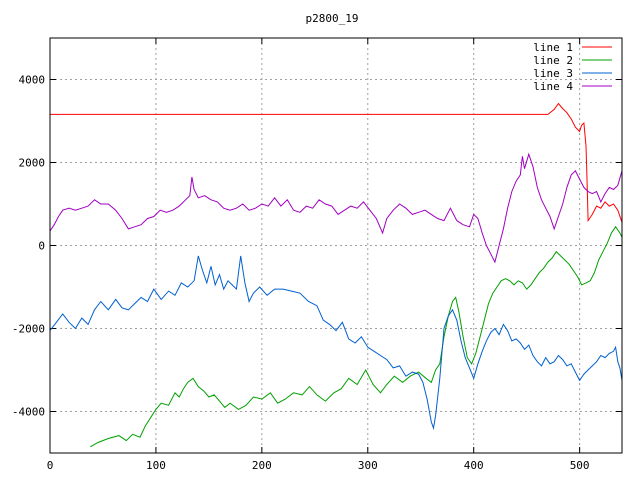  I want to click on x-tick-label: 300, so click(368, 465).